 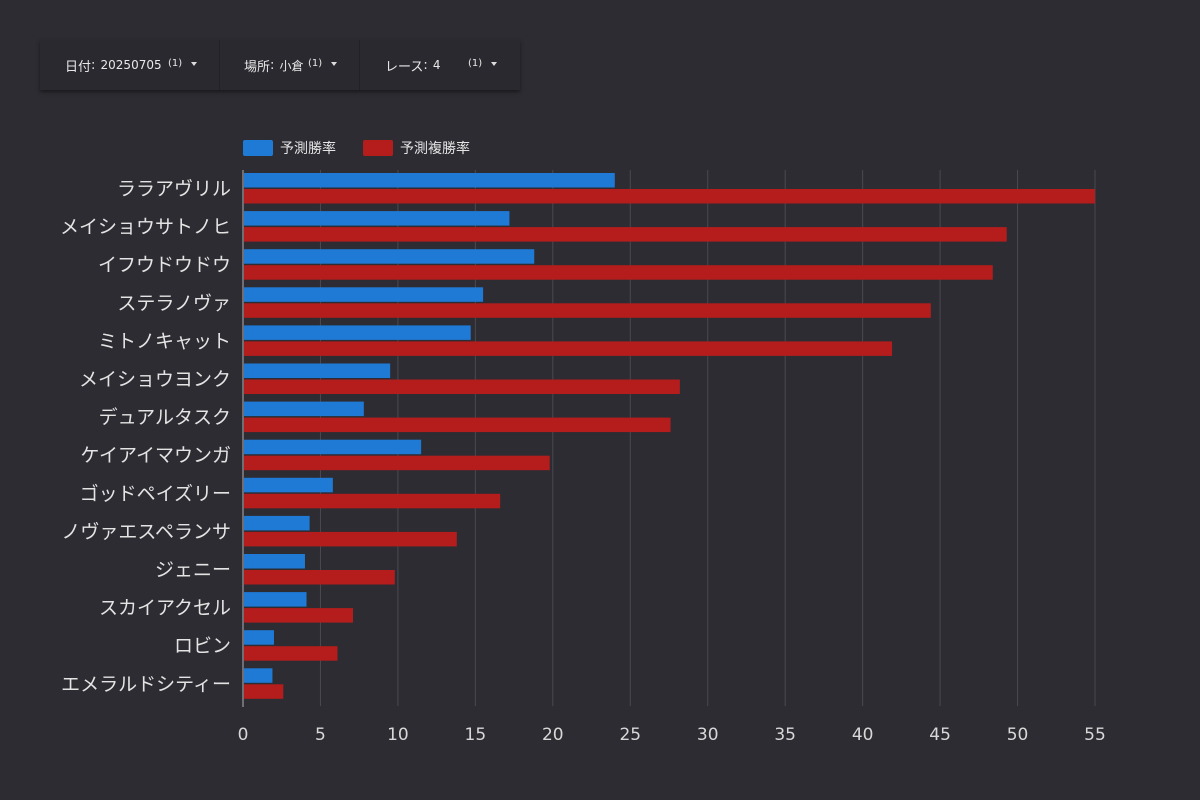 I want to click on category-label: ケイアイマウンガ, so click(x=155, y=456).